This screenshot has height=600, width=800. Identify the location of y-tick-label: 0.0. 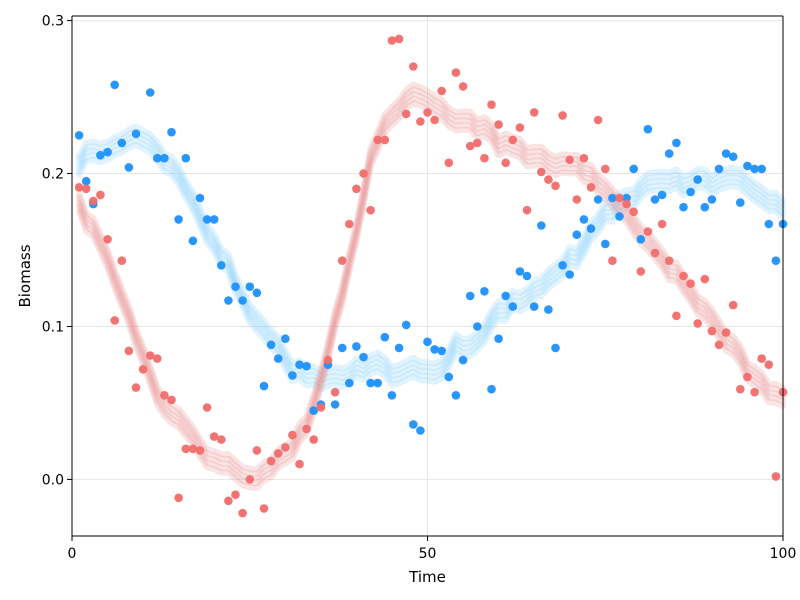
(53, 480).